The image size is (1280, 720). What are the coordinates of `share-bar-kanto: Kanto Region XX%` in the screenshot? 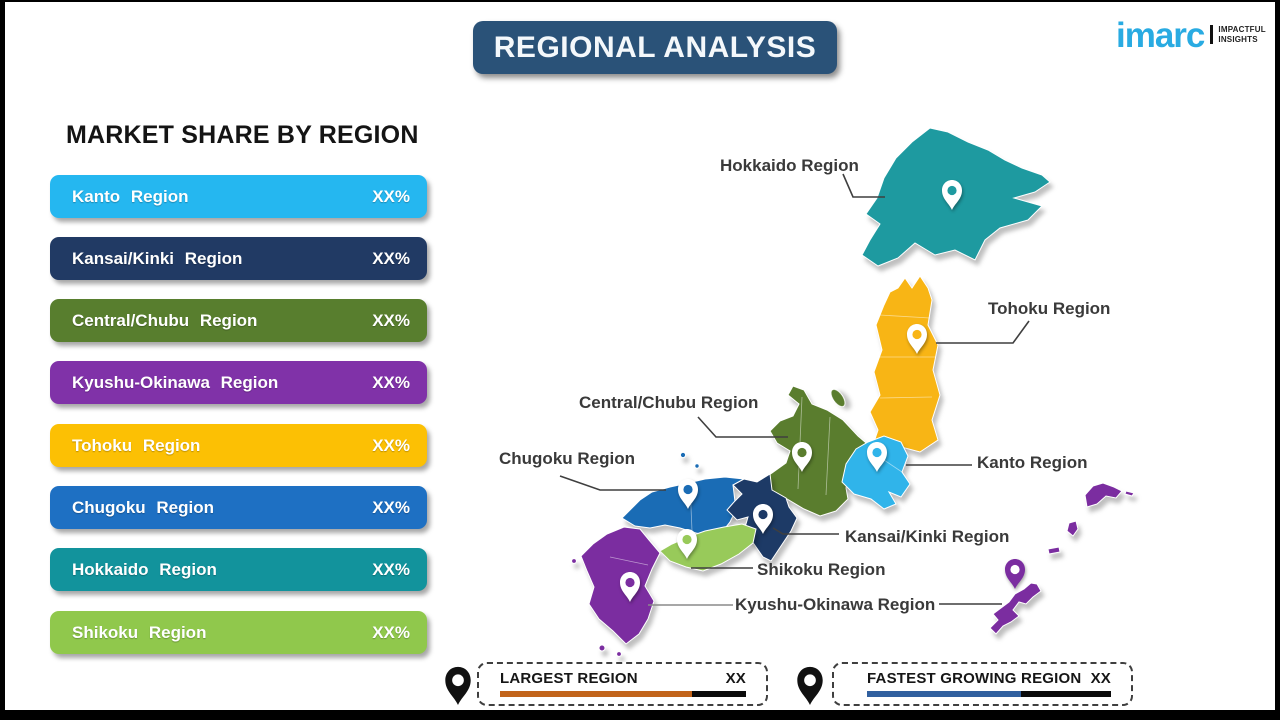 It's located at (238, 196).